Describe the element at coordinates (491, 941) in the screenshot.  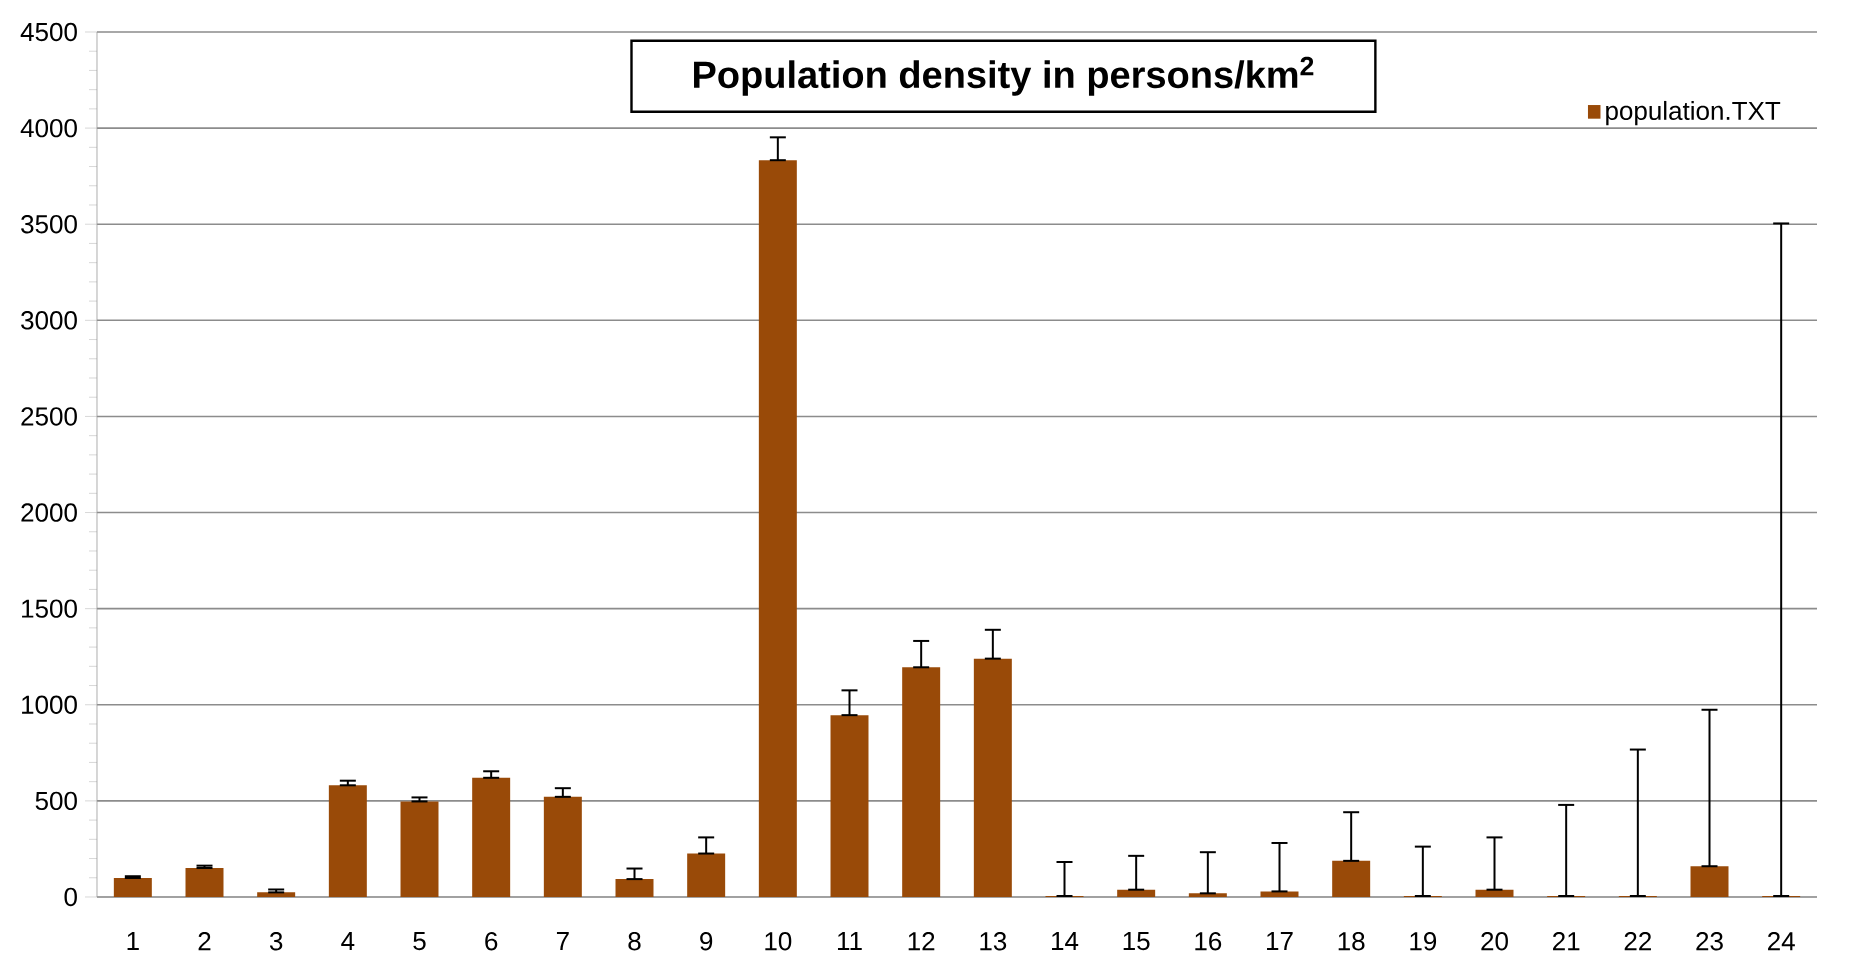
I see `x-tick-label: 6` at that location.